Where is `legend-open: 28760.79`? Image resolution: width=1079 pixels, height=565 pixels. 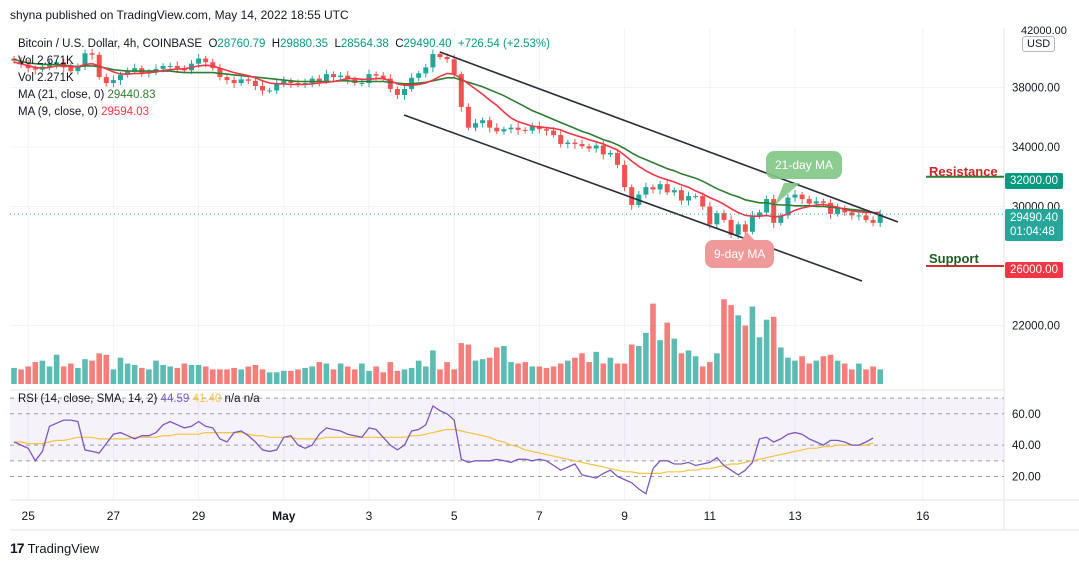 legend-open: 28760.79 is located at coordinates (241, 44).